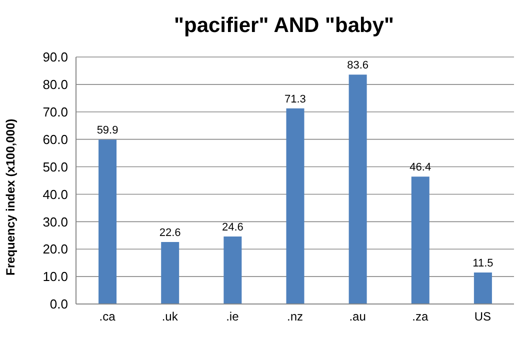 The image size is (528, 340). I want to click on data-label: 59.9, so click(107, 130).